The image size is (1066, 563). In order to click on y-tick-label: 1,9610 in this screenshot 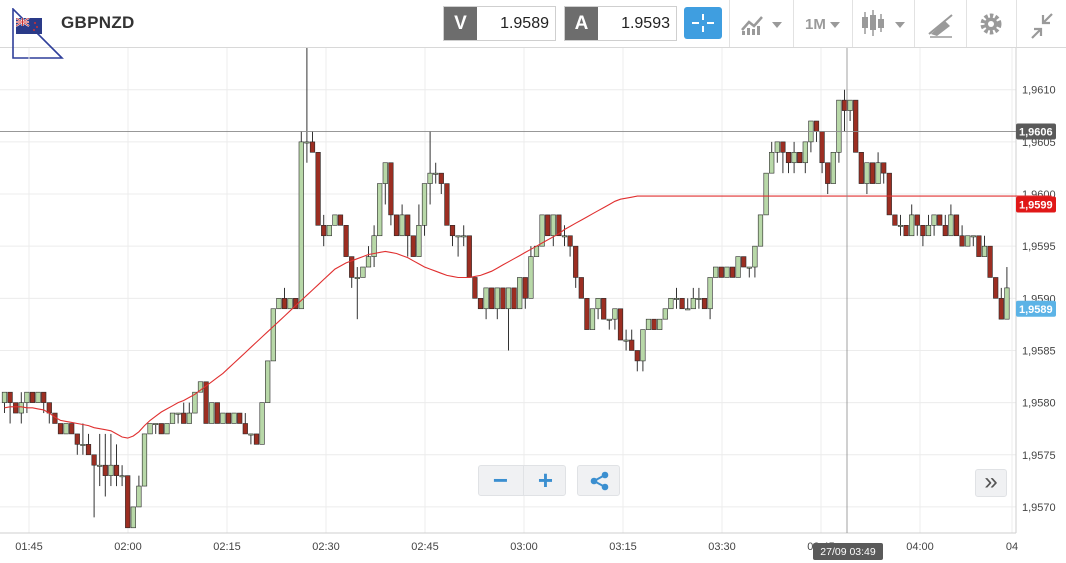, I will do `click(1039, 91)`.